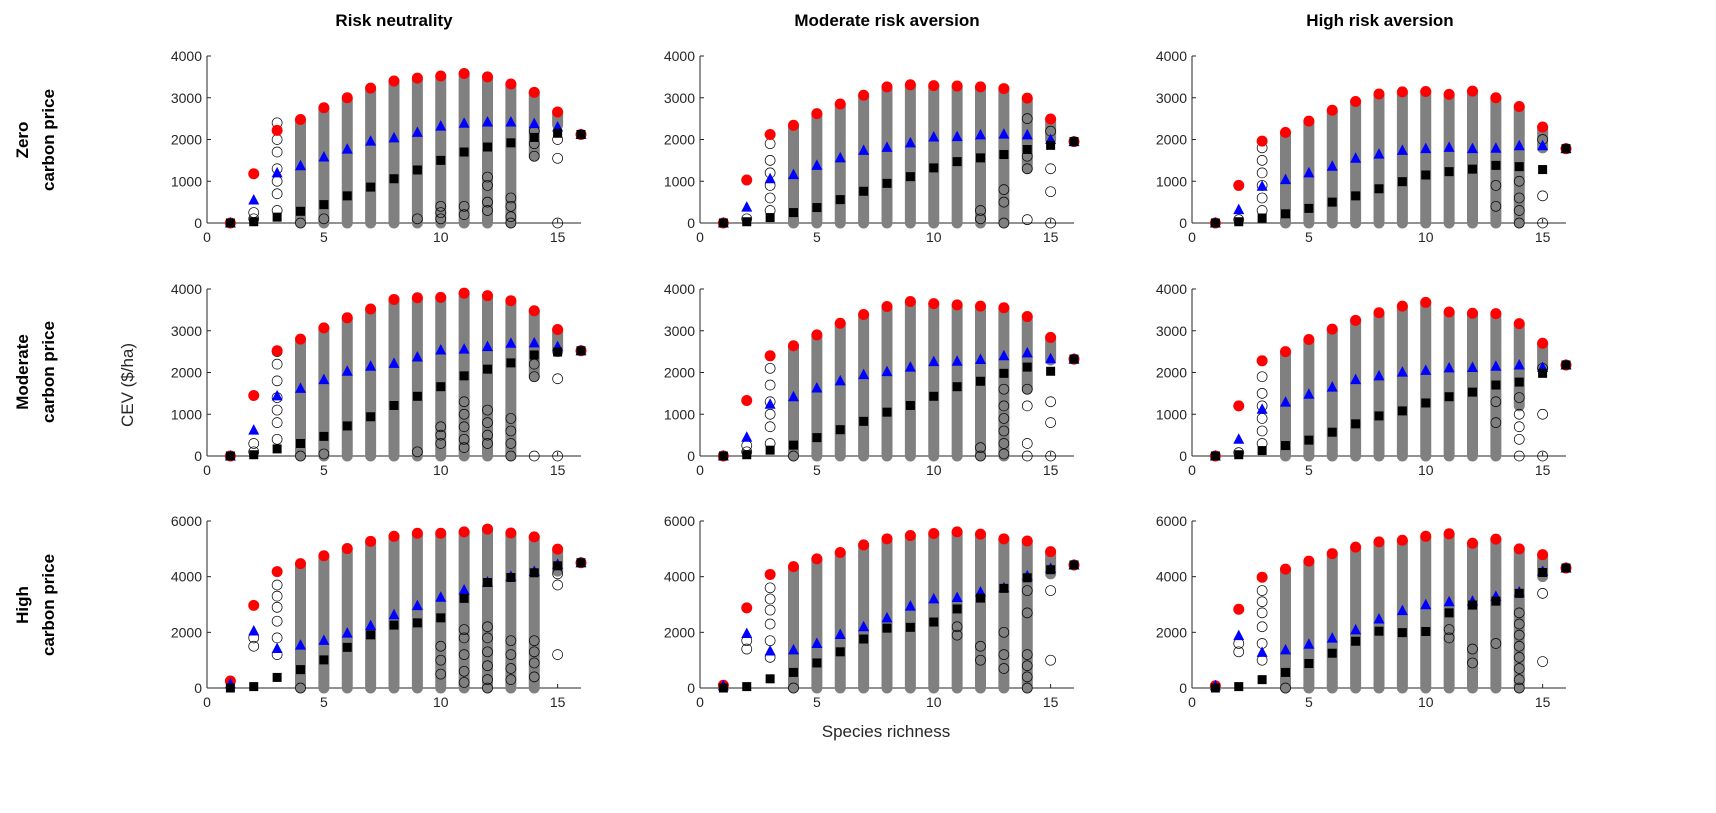  I want to click on y-tick-label: 3000, so click(1171, 331).